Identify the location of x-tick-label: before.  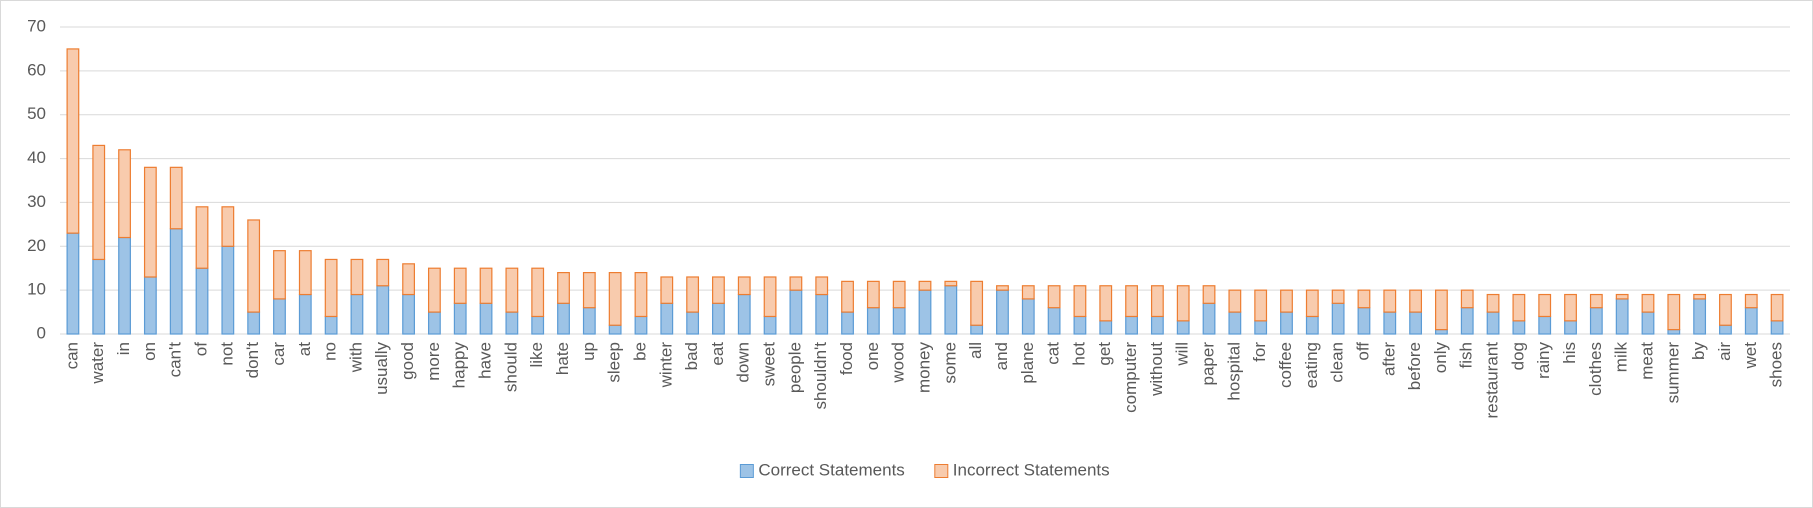
(1414, 366).